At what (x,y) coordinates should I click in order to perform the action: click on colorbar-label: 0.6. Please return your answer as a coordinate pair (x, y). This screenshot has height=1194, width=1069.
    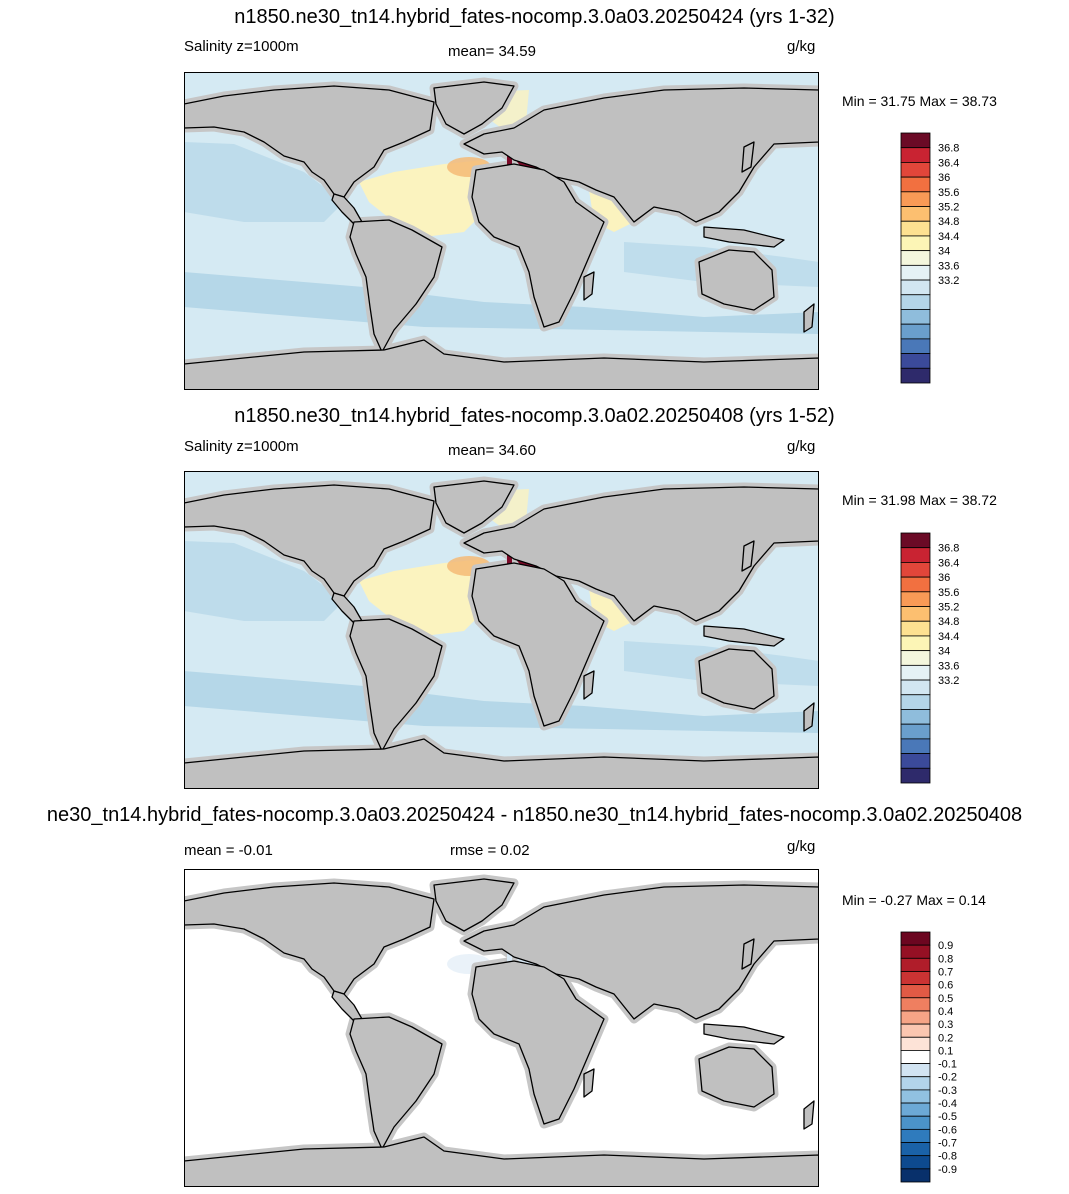
    Looking at the image, I should click on (945, 986).